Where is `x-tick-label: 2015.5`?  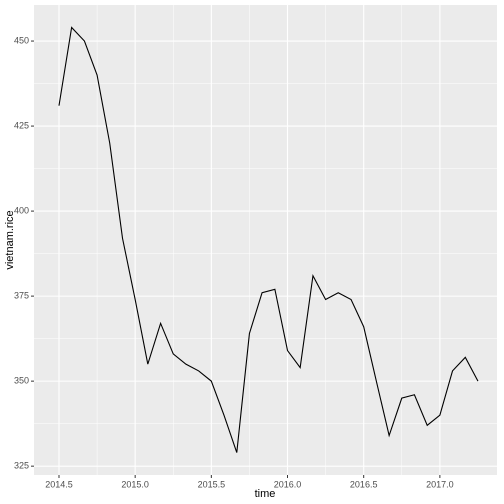 x-tick-label: 2015.5 is located at coordinates (212, 484).